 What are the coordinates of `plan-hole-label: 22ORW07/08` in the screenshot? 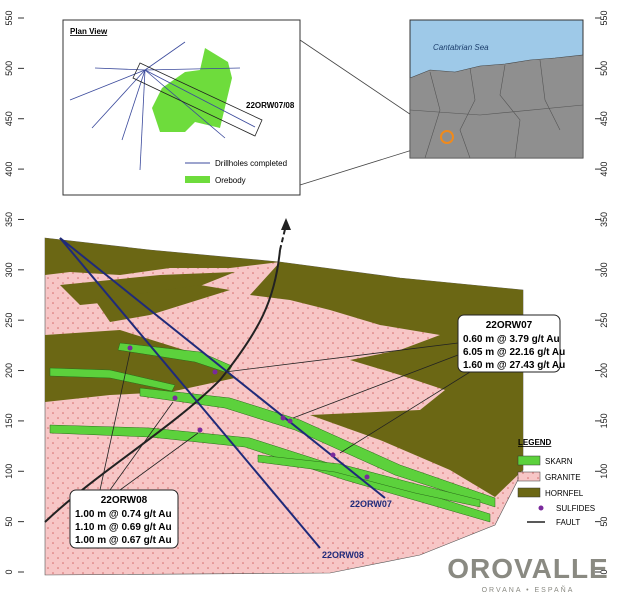 It's located at (270, 105).